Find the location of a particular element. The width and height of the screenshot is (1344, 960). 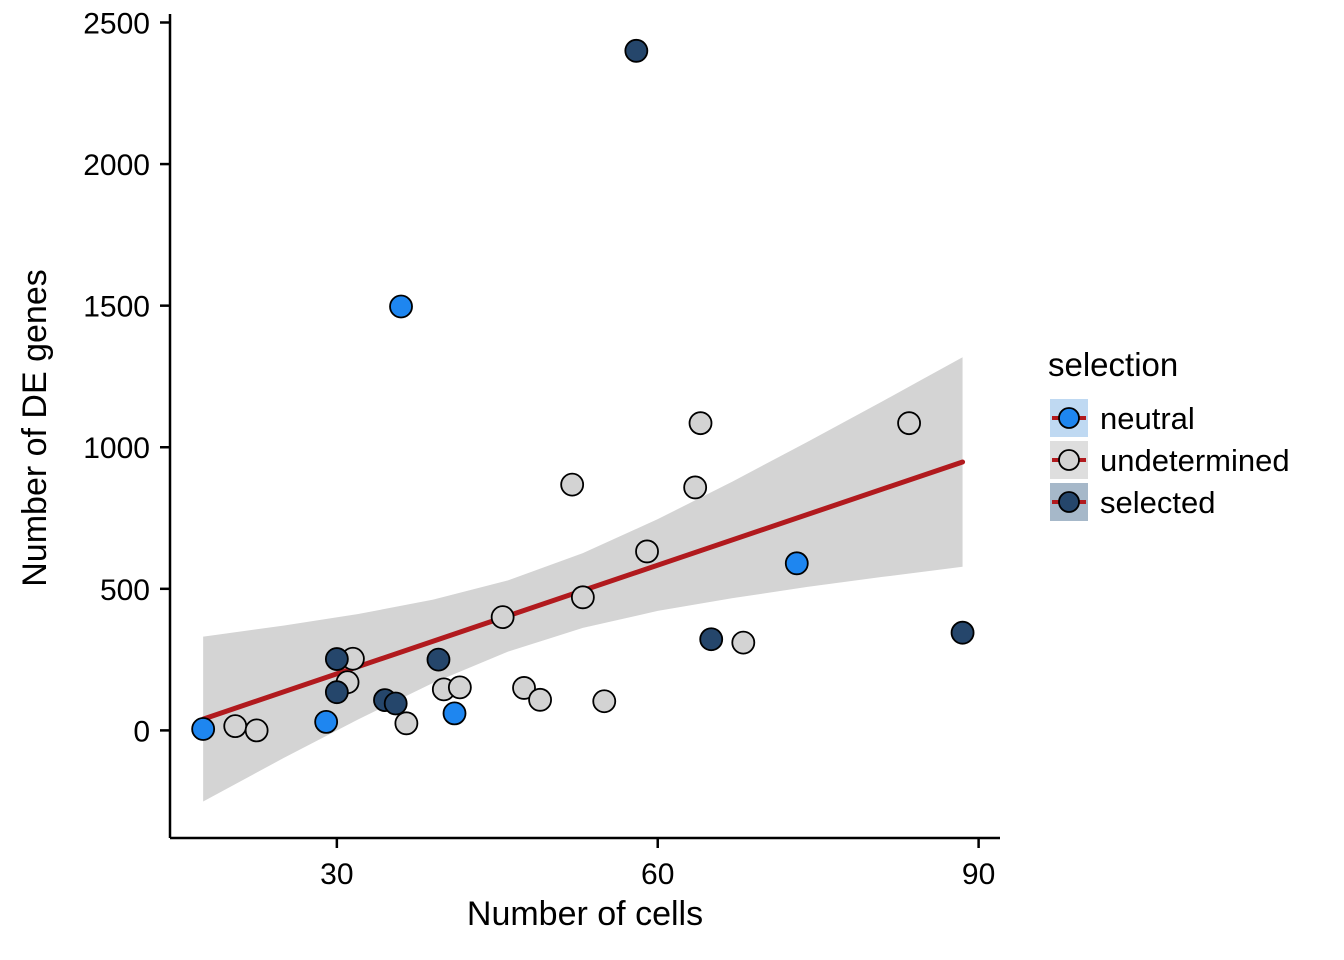

legend: selection neutral undetermined selected is located at coordinates (1169, 433).